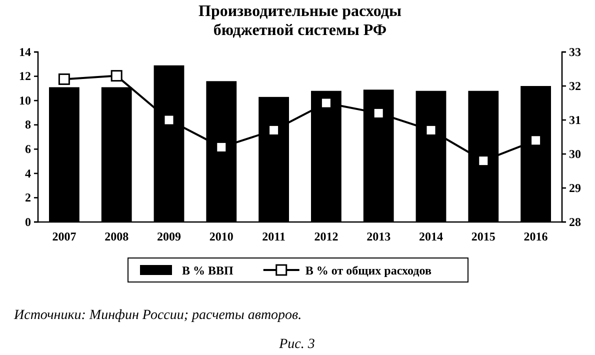  What do you see at coordinates (575, 187) in the screenshot?
I see `y2-tick-label: 29` at bounding box center [575, 187].